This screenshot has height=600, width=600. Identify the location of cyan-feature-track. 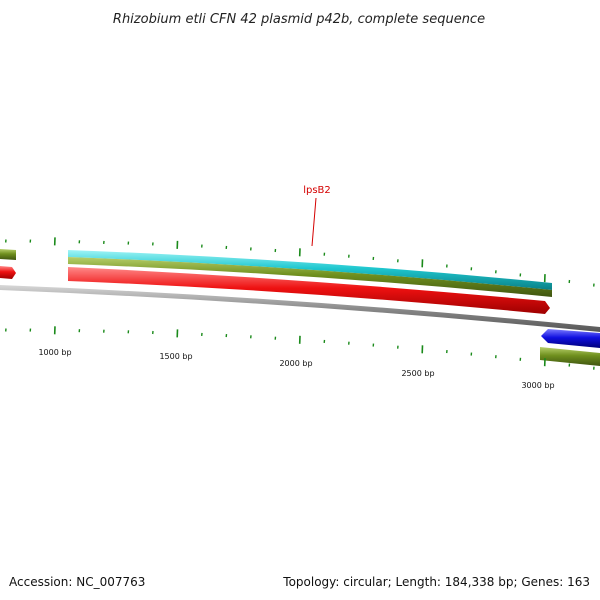
(310, 270).